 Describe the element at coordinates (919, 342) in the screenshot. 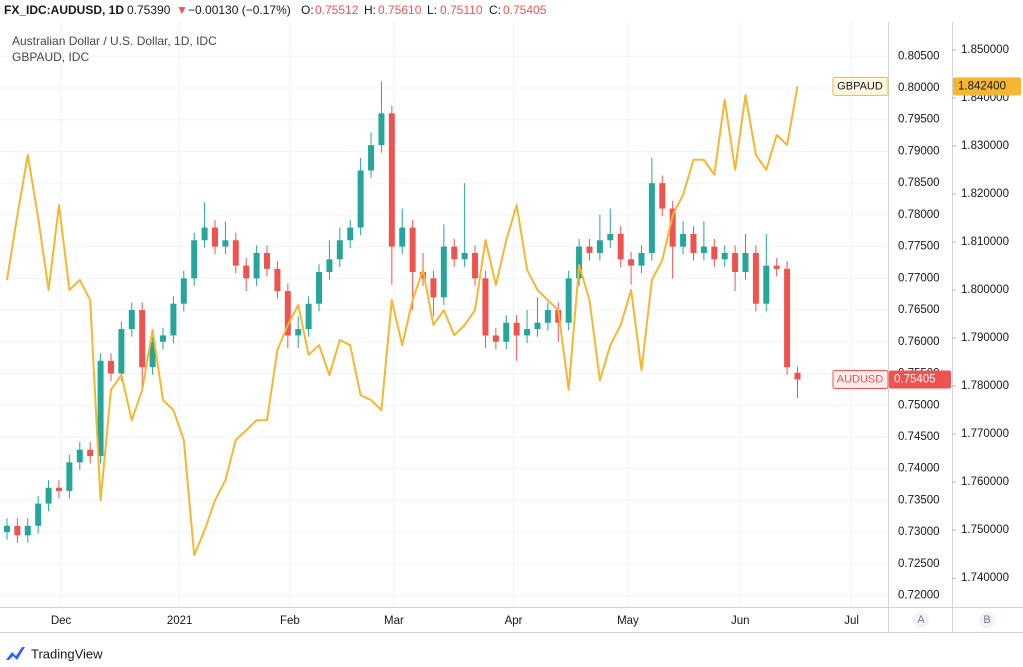

I see `y-tick-label: 0.76000` at that location.